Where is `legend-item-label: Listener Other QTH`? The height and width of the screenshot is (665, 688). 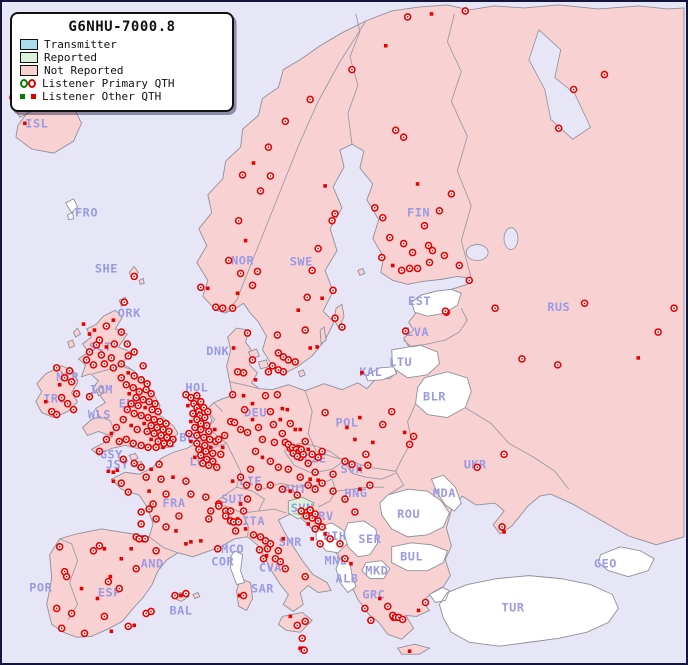 legend-item-label: Listener Other QTH is located at coordinates (102, 96).